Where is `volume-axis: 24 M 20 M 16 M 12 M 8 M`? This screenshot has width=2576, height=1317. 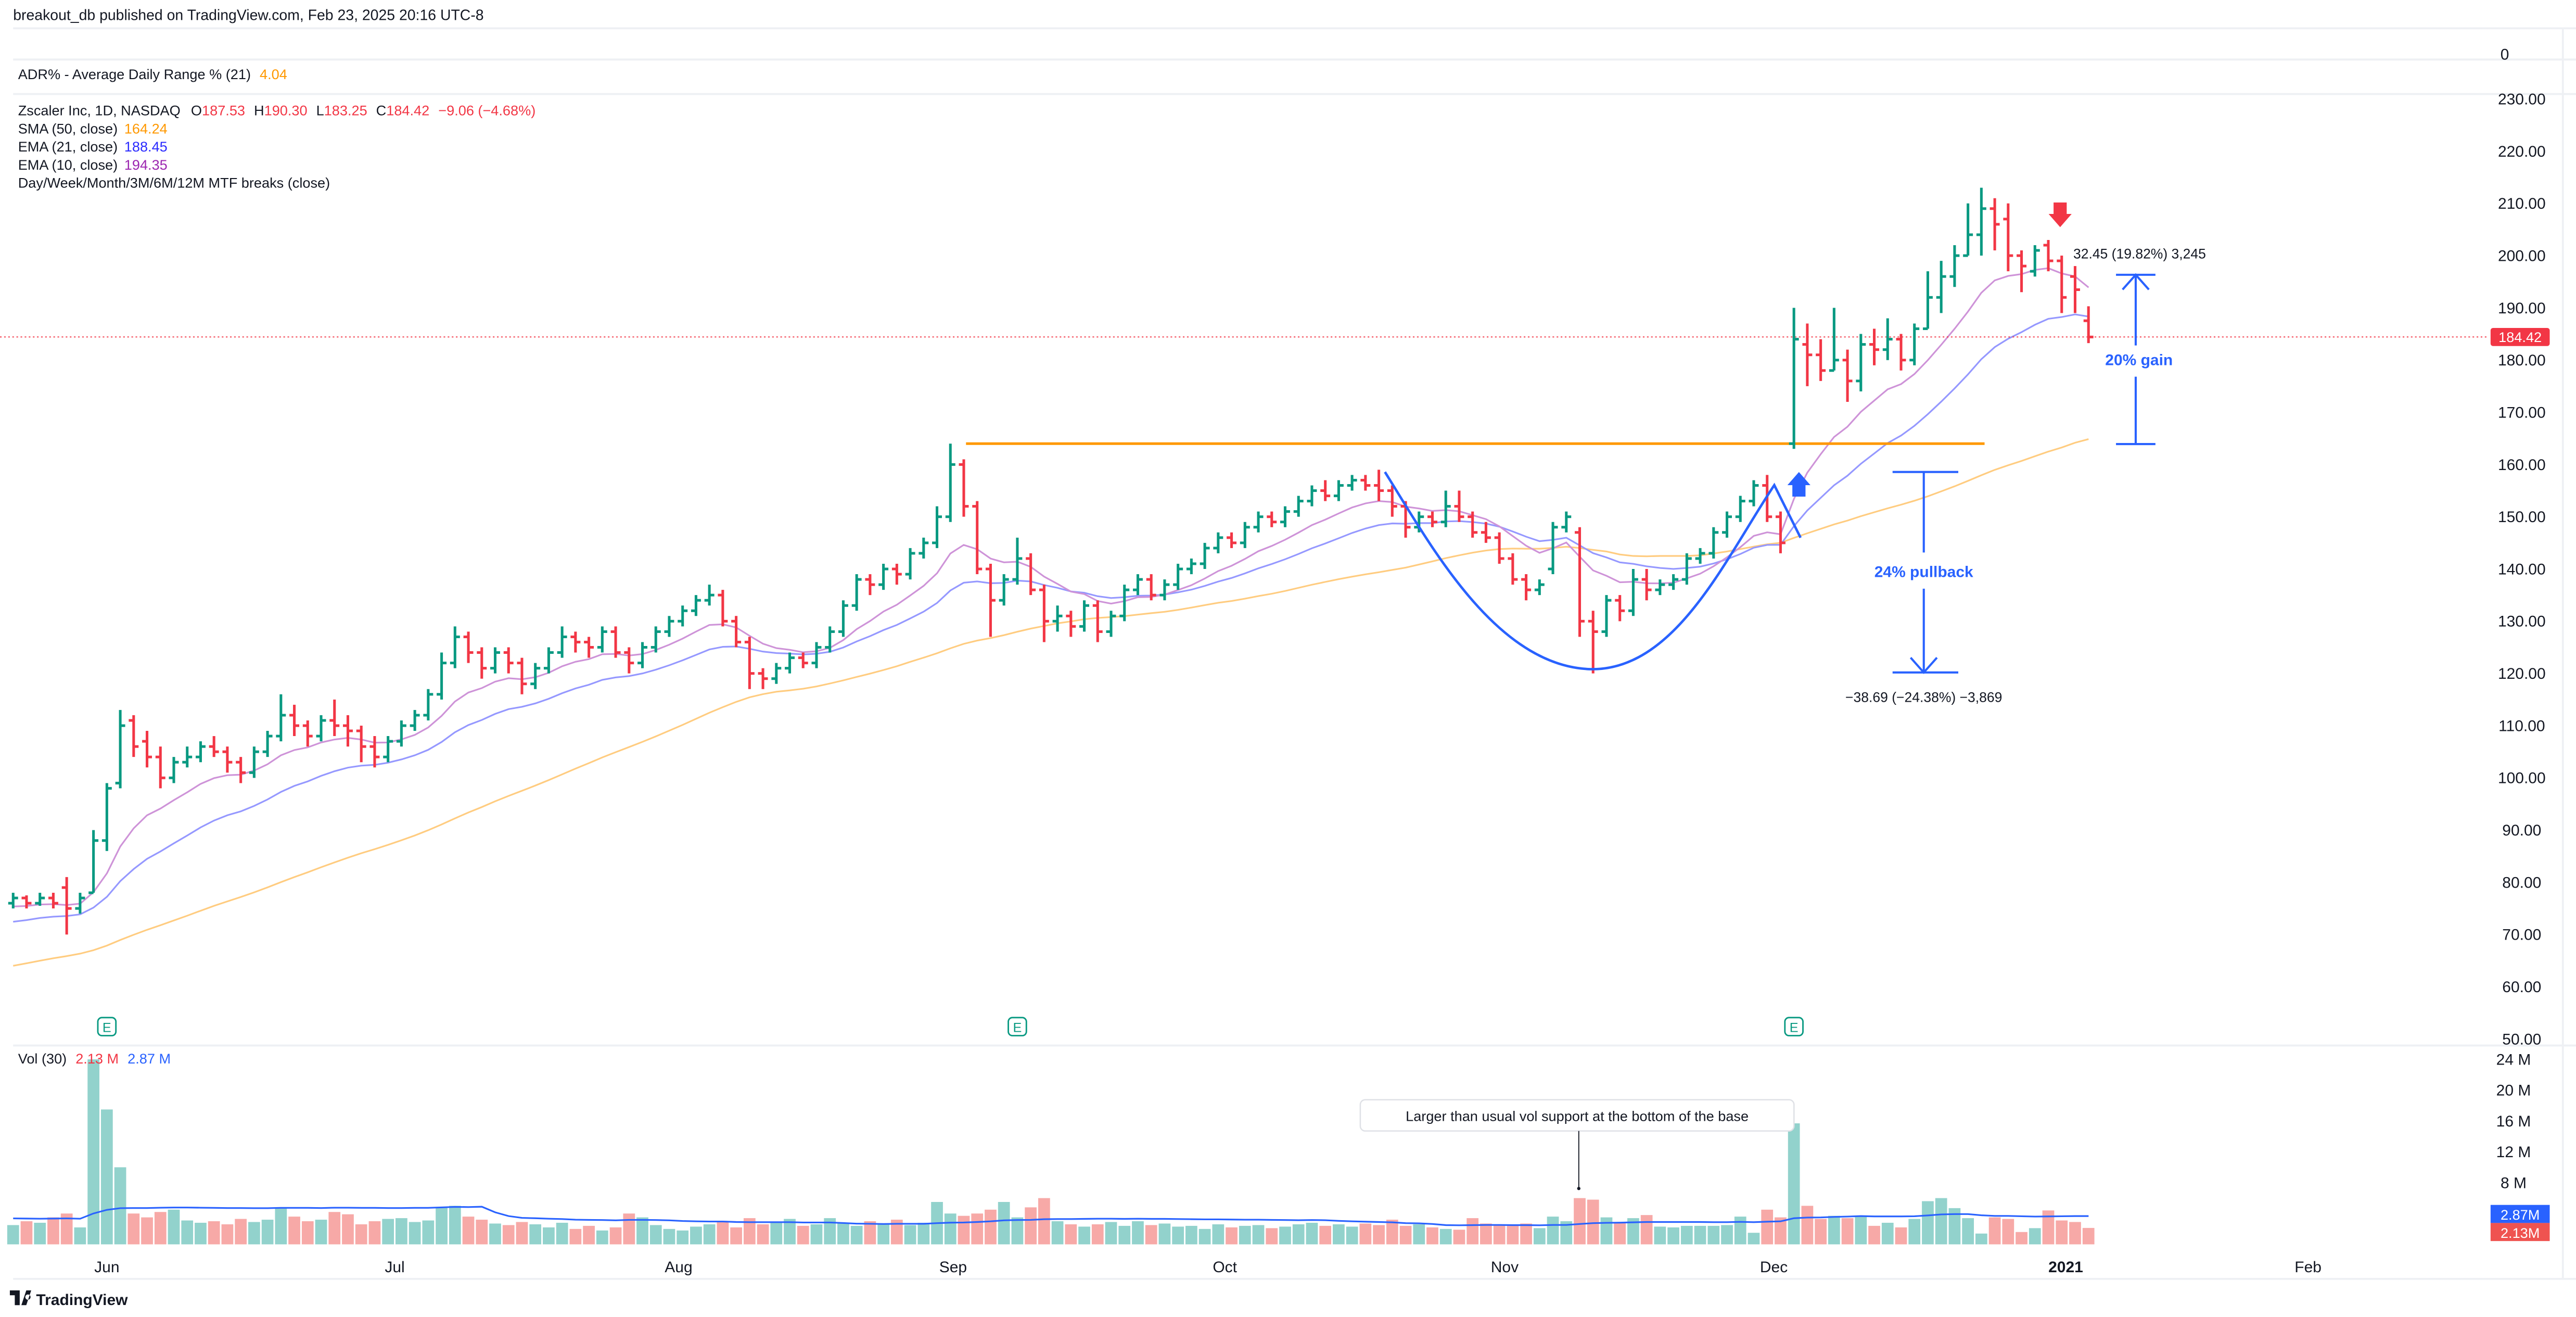
volume-axis: 24 M 20 M 16 M 12 M 8 M is located at coordinates (2513, 1122).